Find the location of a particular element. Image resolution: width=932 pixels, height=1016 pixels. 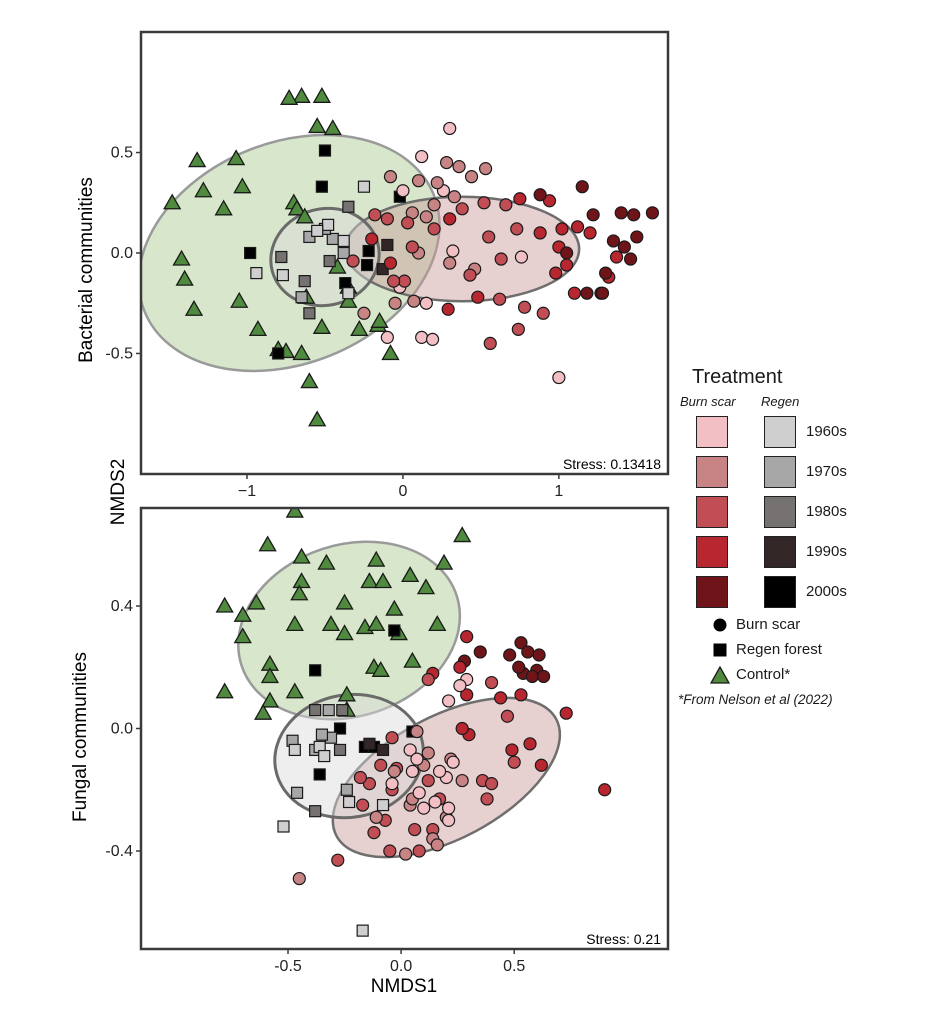

legend-shape-triangle: Control* is located at coordinates (750, 675).